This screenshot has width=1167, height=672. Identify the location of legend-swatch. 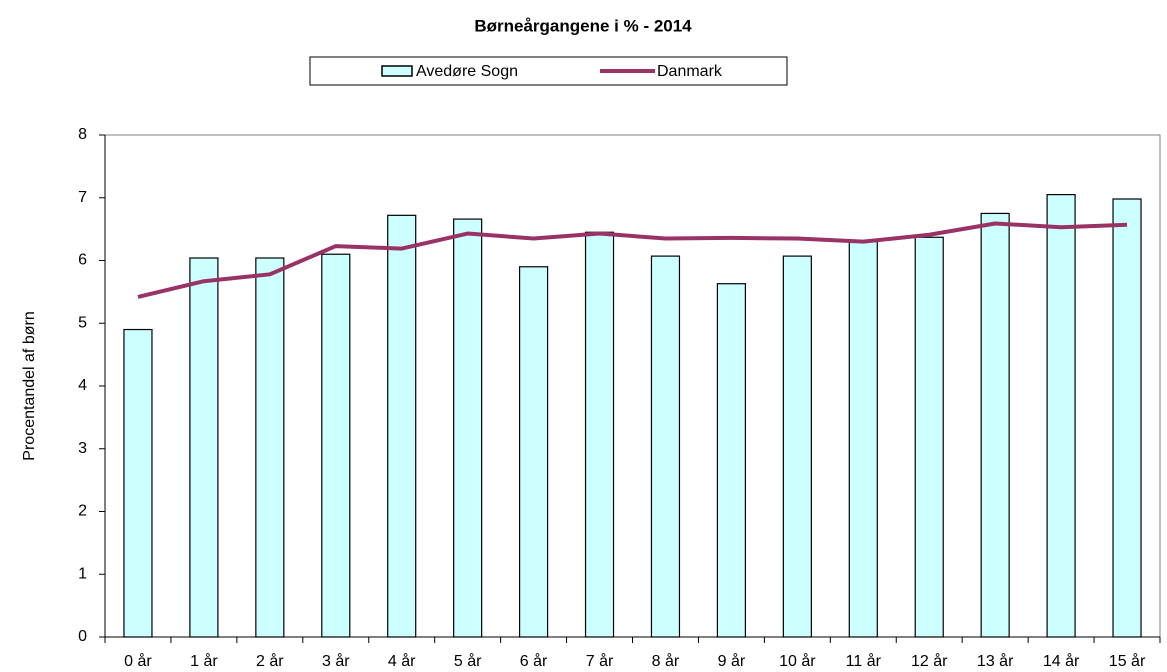
(397, 71).